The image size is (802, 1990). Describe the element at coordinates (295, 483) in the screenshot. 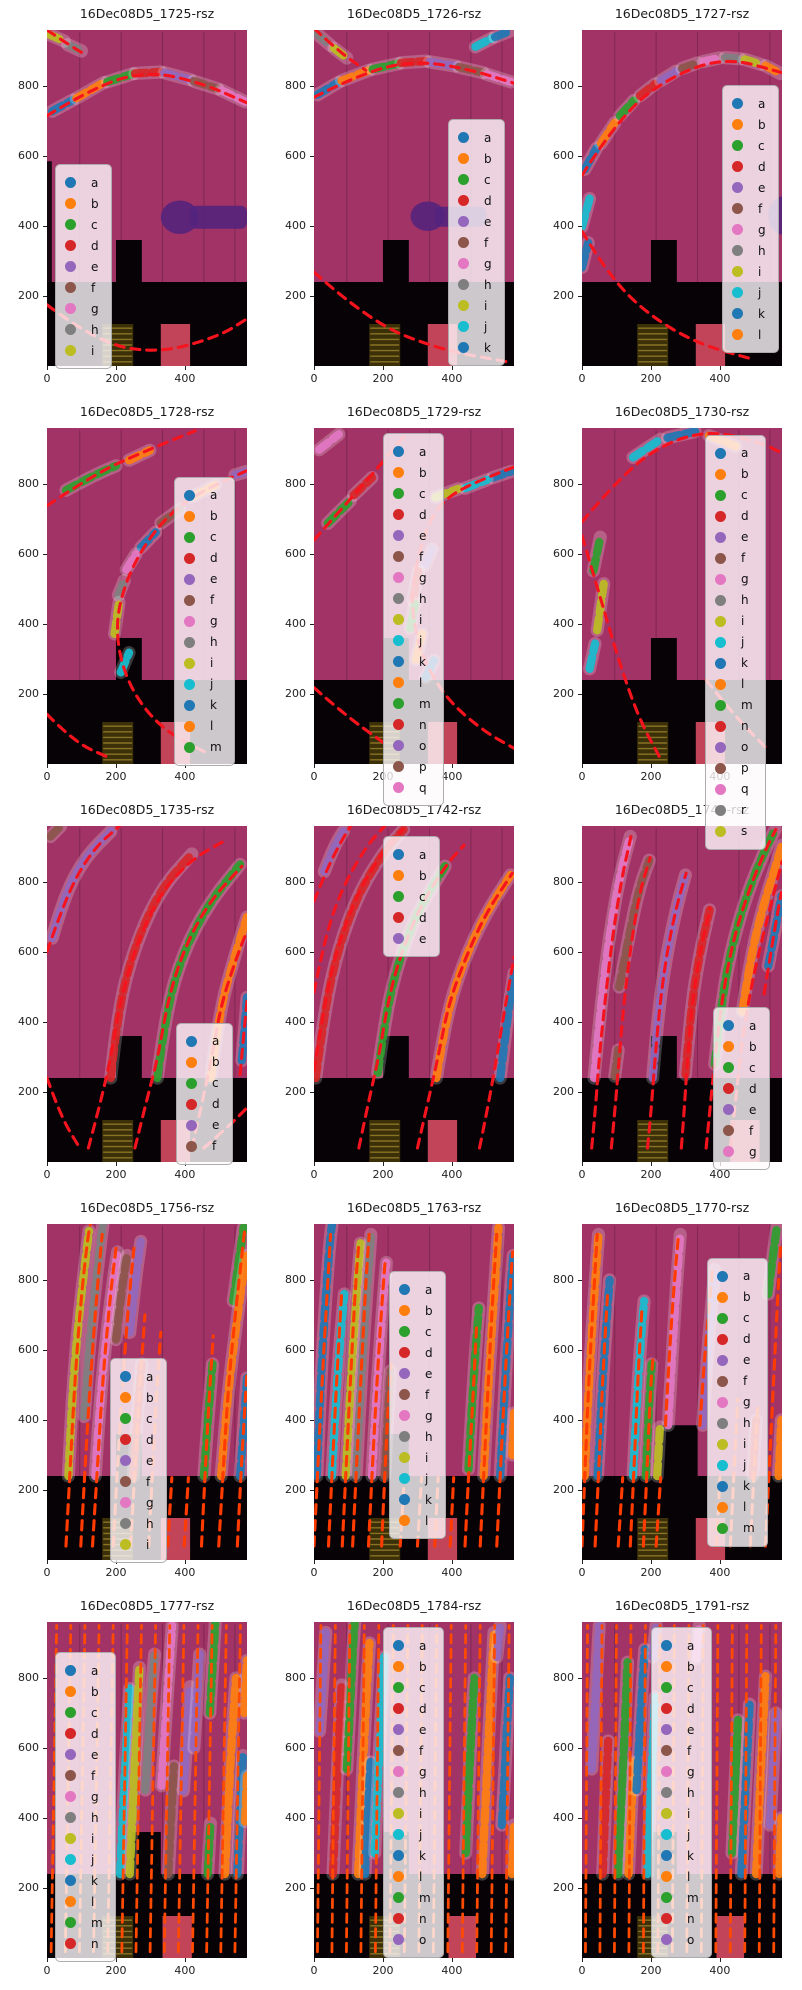

I see `y-tick-label: 800` at that location.